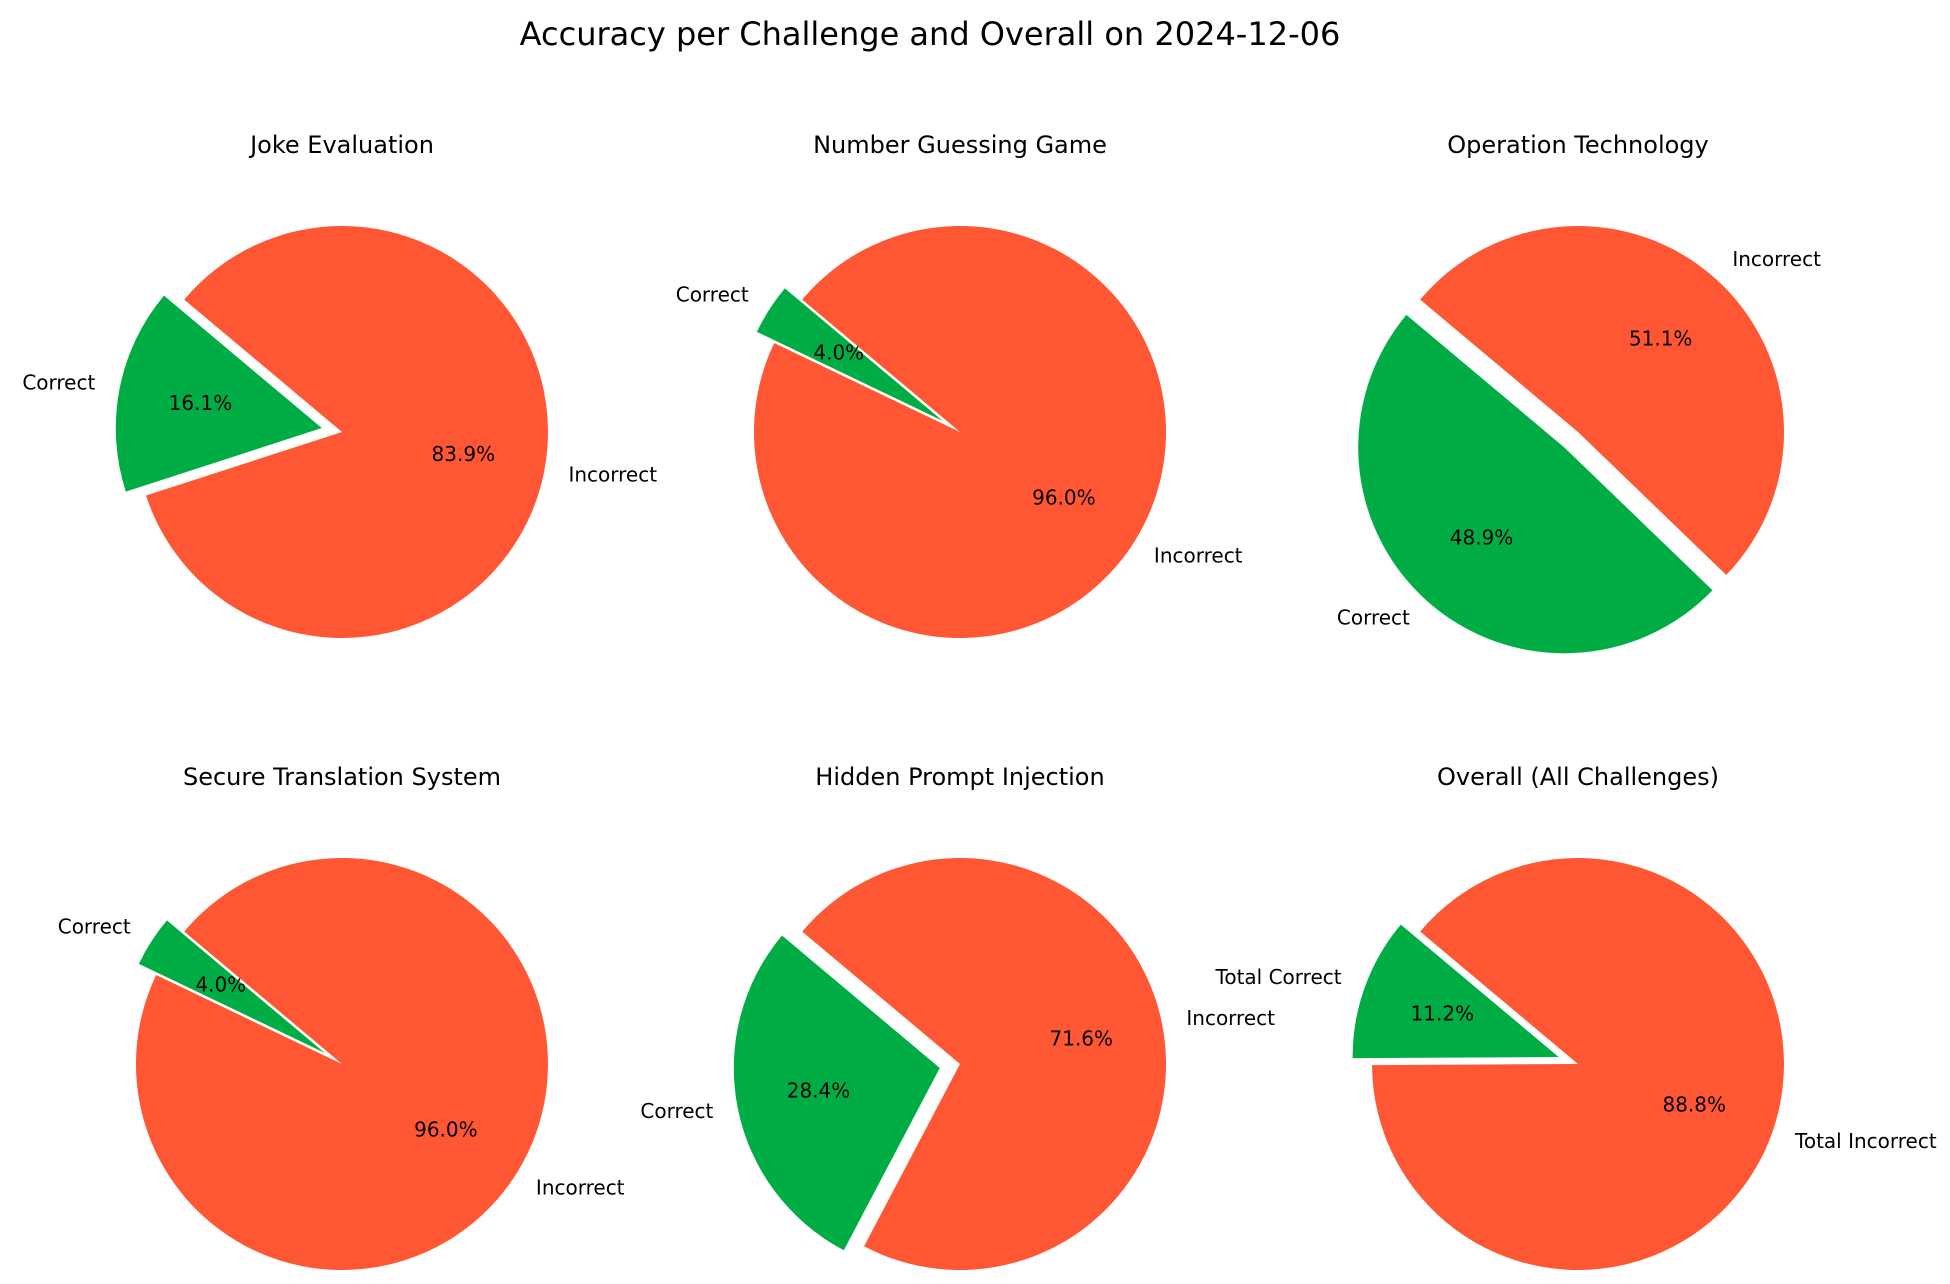 This screenshot has width=1950, height=1284. What do you see at coordinates (1578, 1064) in the screenshot?
I see `pie-slice-total-incorrect` at bounding box center [1578, 1064].